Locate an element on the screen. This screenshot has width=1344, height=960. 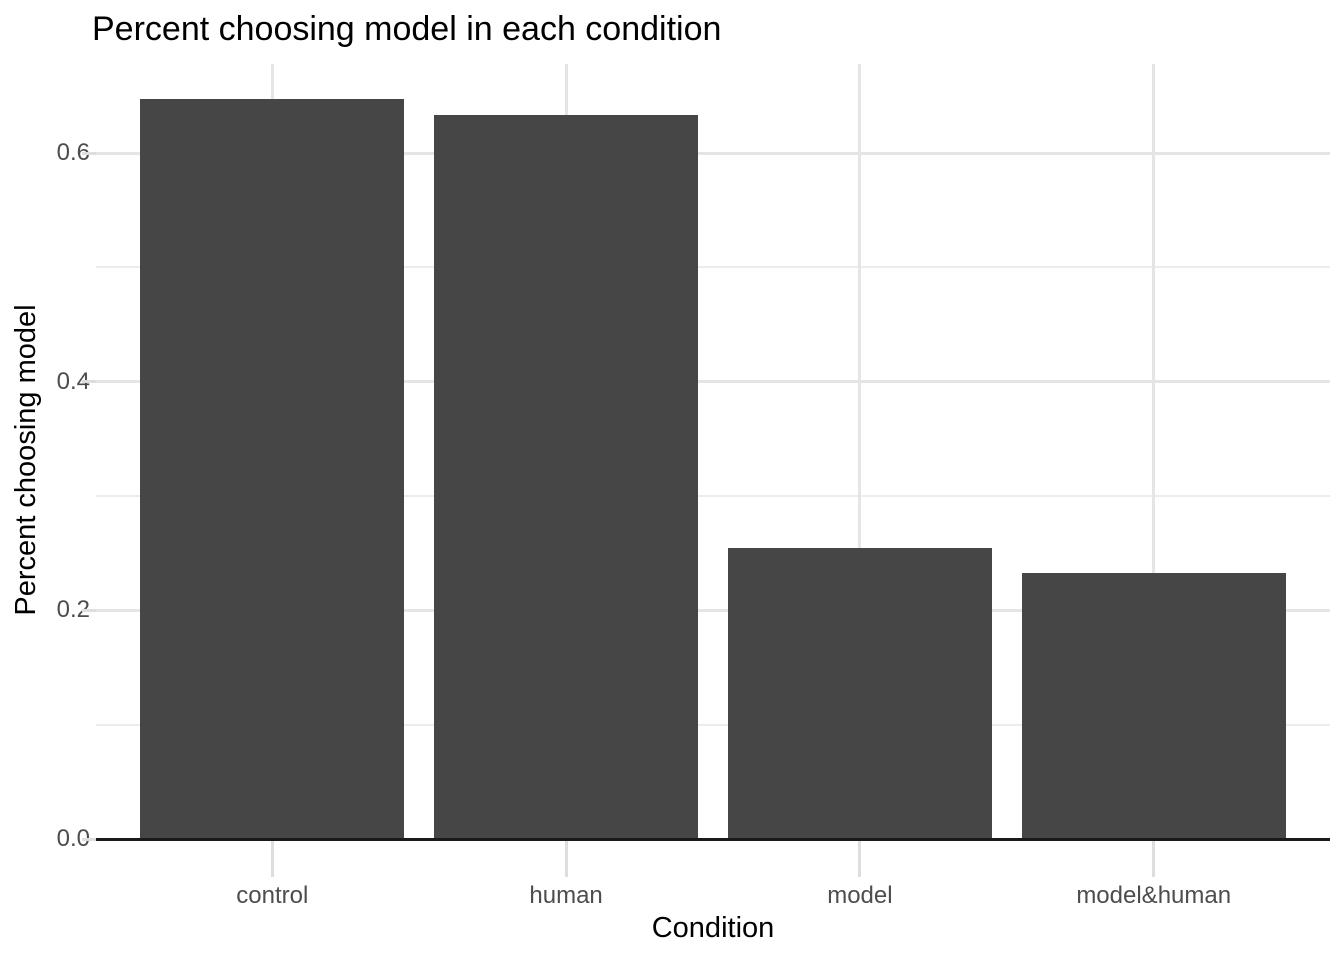
x-axis-tick-label: human is located at coordinates (566, 895).